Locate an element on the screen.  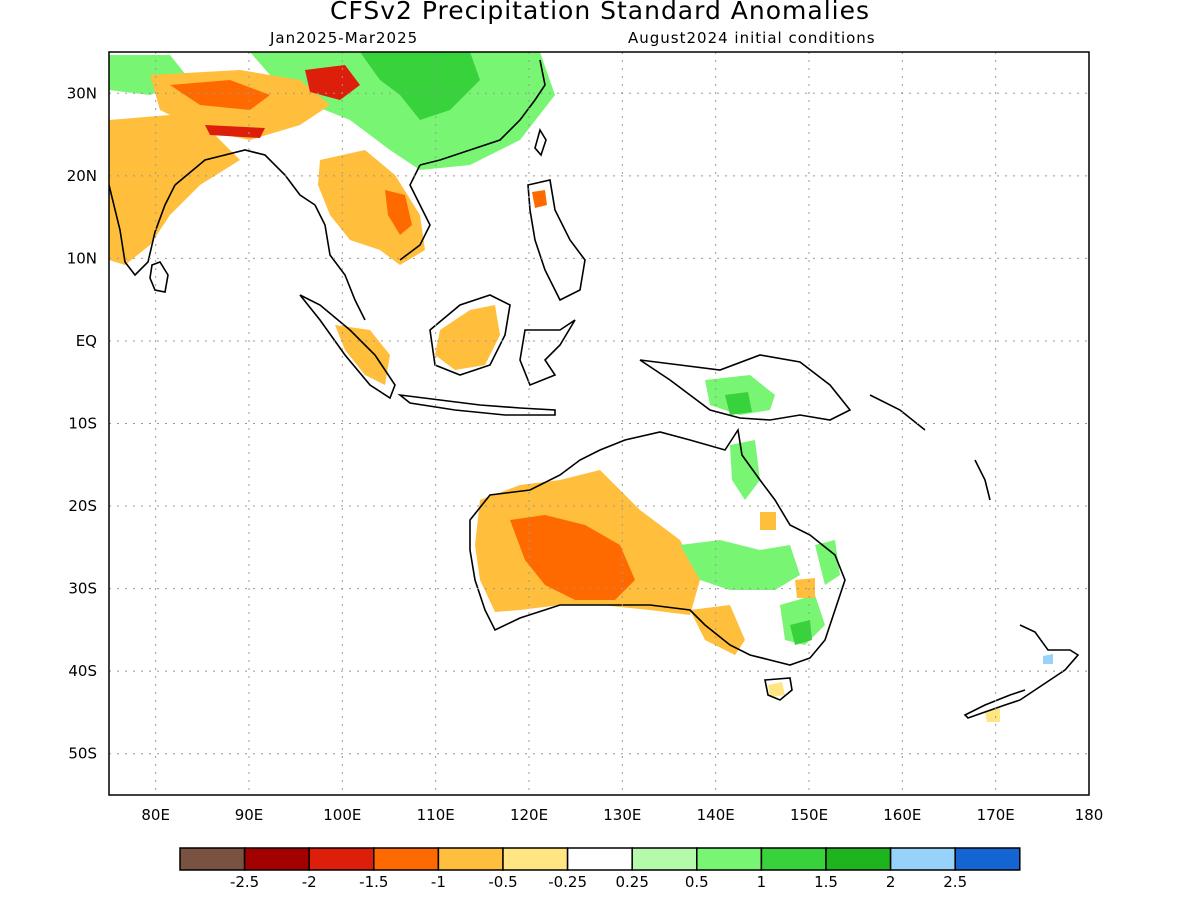
tasmania-coast is located at coordinates (778, 689).